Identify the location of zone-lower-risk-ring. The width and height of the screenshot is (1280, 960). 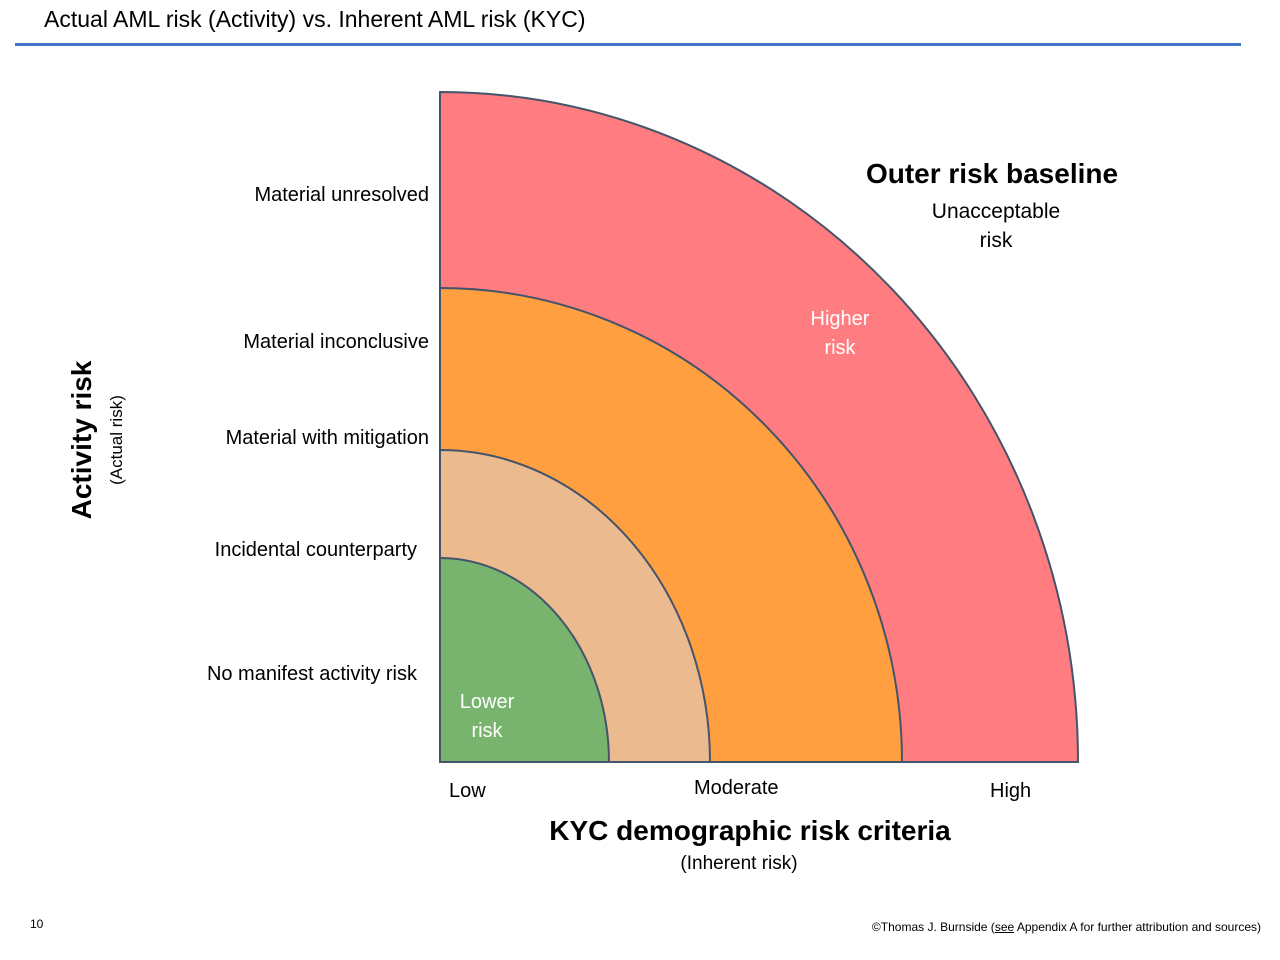
(525, 659).